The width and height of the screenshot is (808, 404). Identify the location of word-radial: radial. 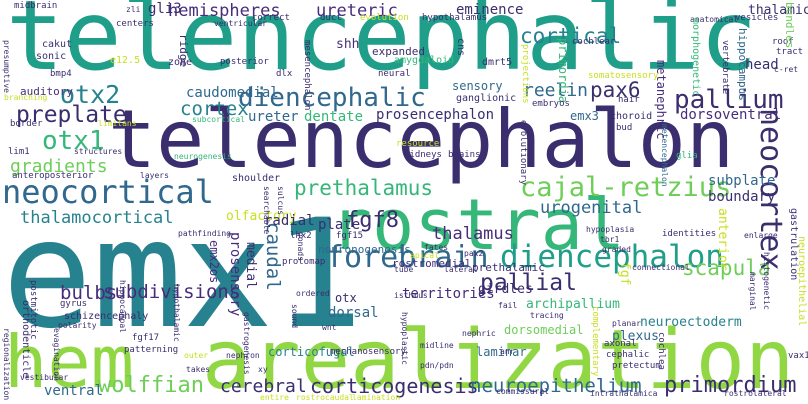
(289, 221).